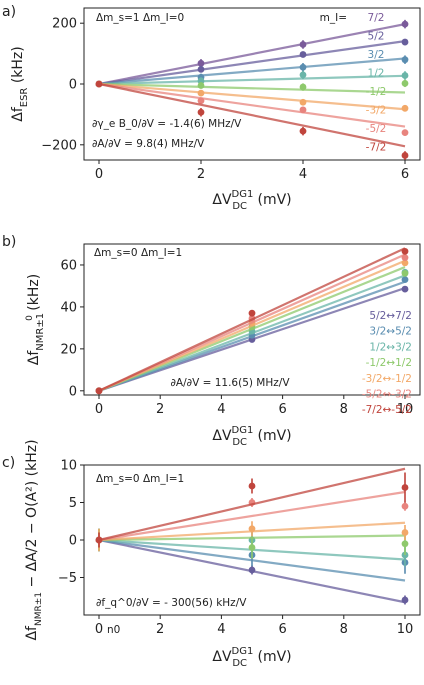 This screenshot has width=424, height=685. What do you see at coordinates (376, 74) in the screenshot?
I see `series-label: 1/2` at bounding box center [376, 74].